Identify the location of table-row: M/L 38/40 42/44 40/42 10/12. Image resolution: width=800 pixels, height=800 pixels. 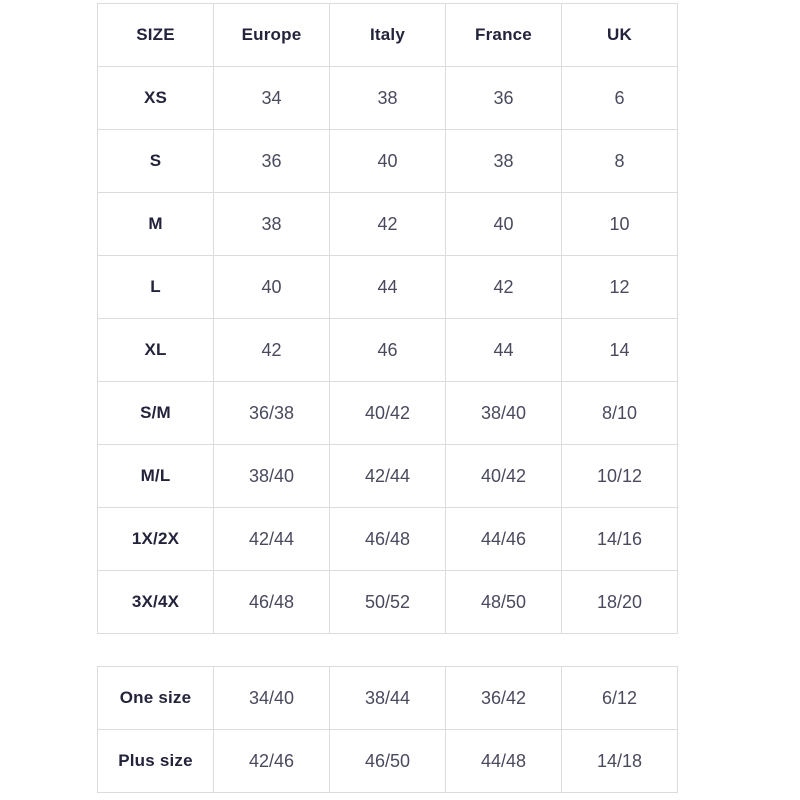
(387, 476).